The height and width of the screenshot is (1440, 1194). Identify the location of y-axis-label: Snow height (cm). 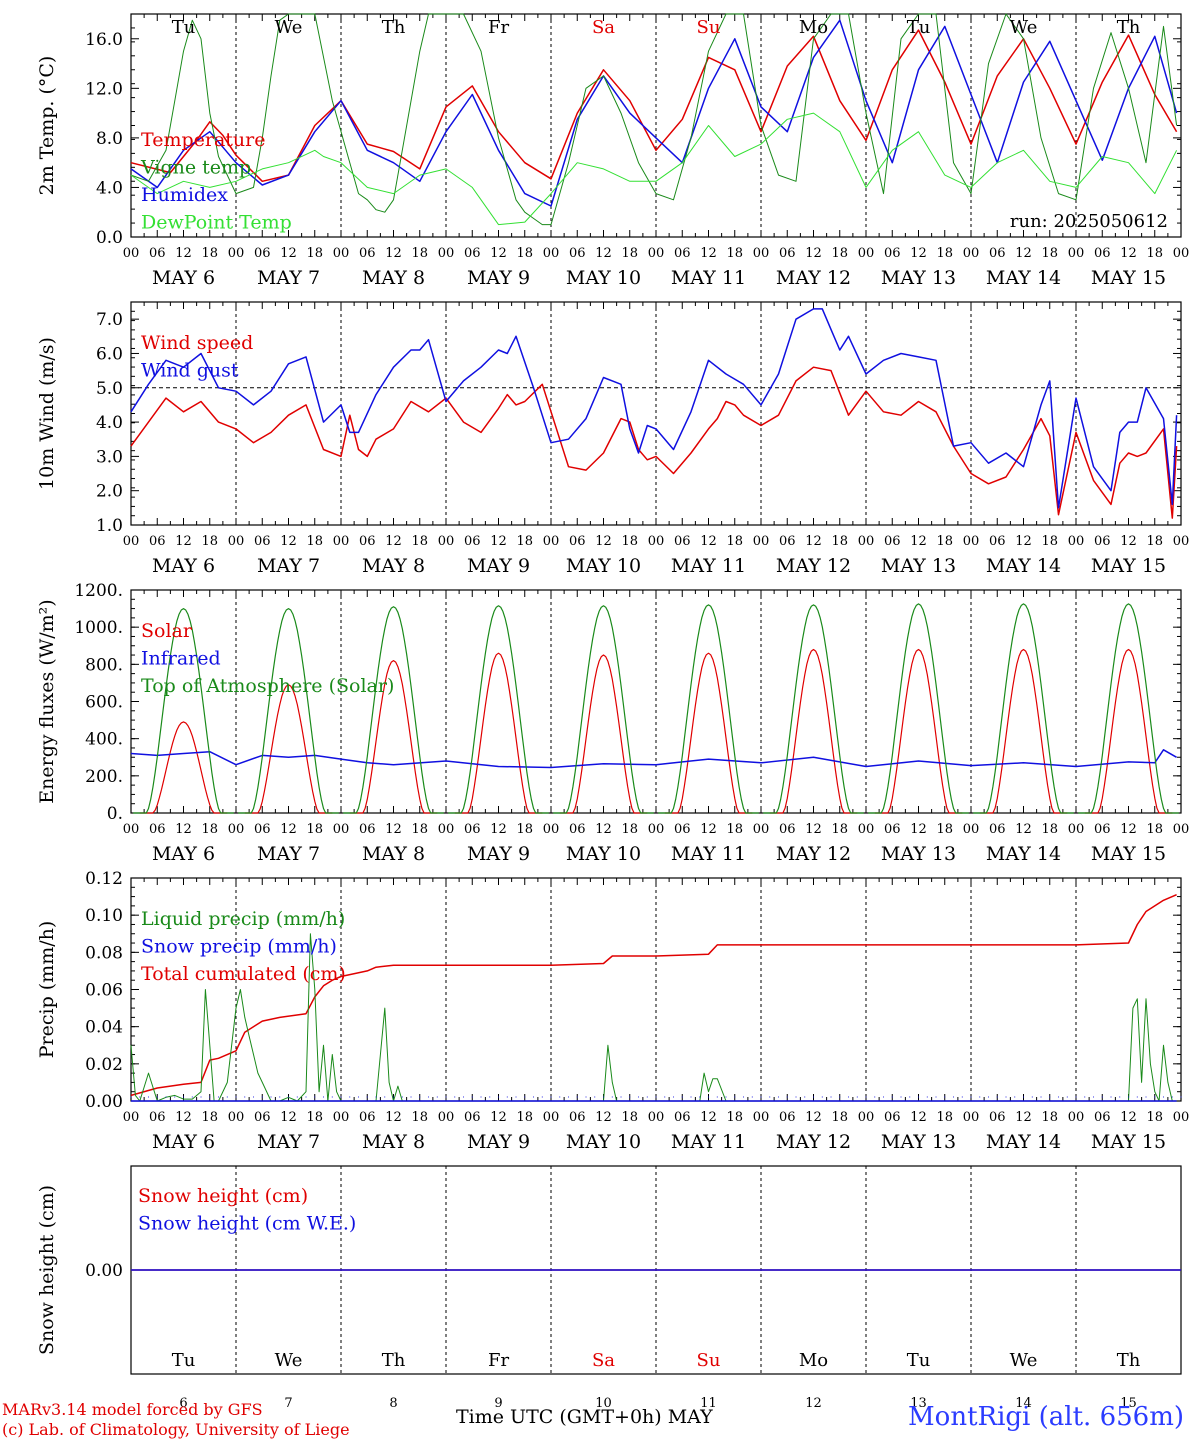
(47, 1270).